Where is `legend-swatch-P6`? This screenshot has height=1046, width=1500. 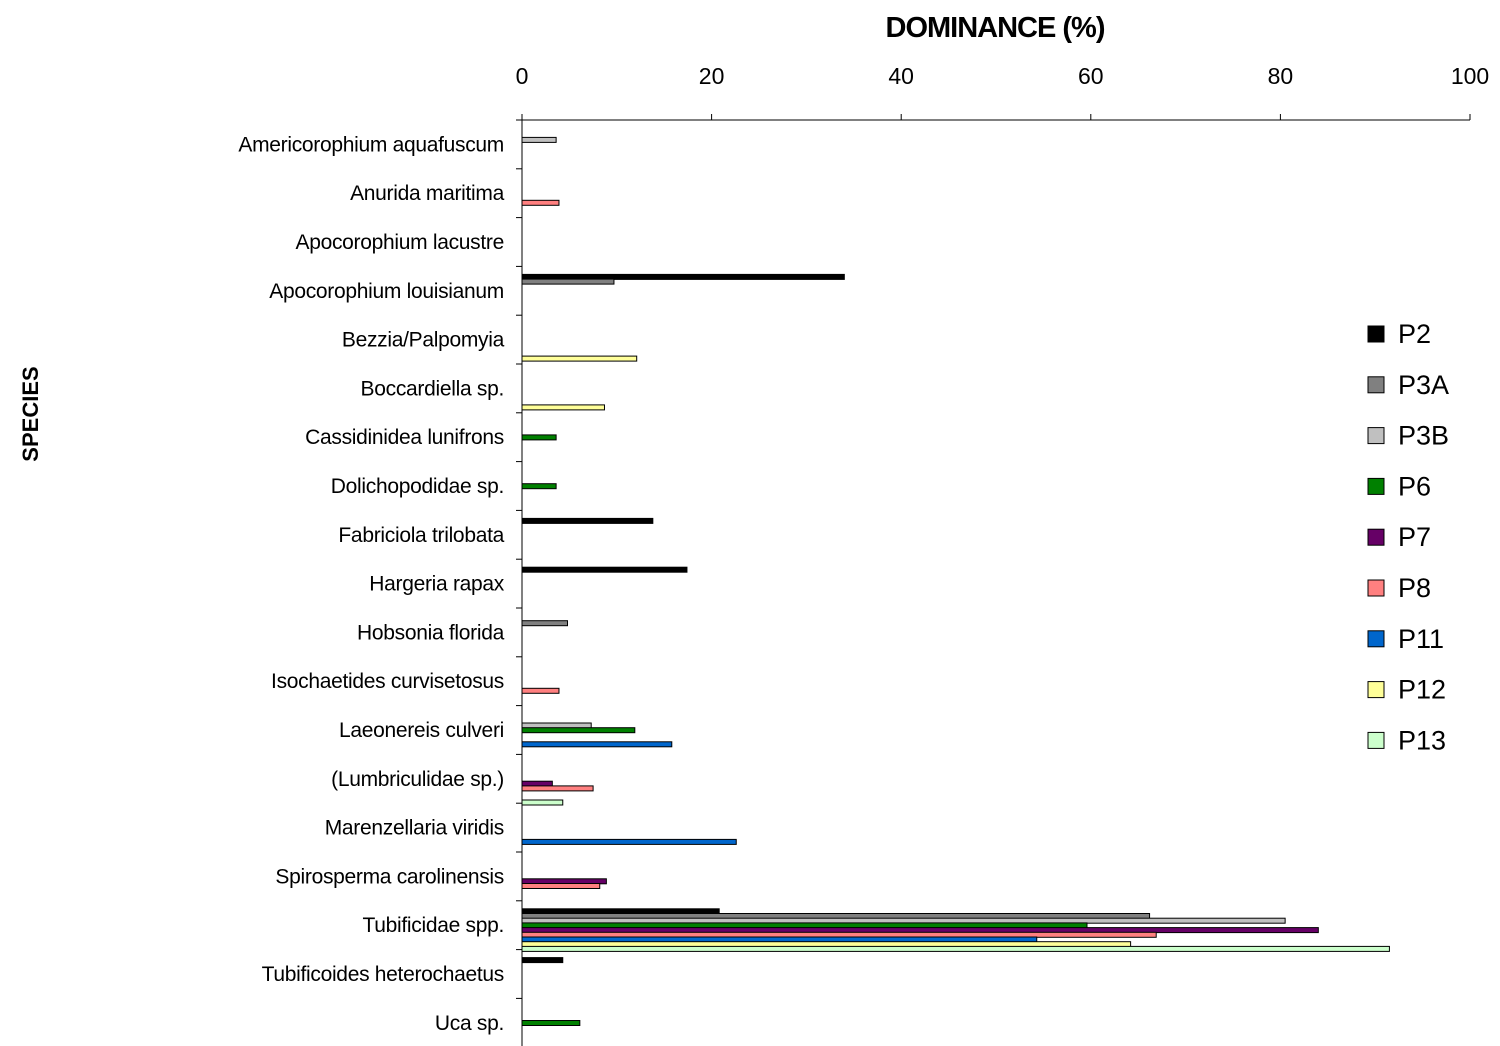 legend-swatch-P6 is located at coordinates (1376, 486).